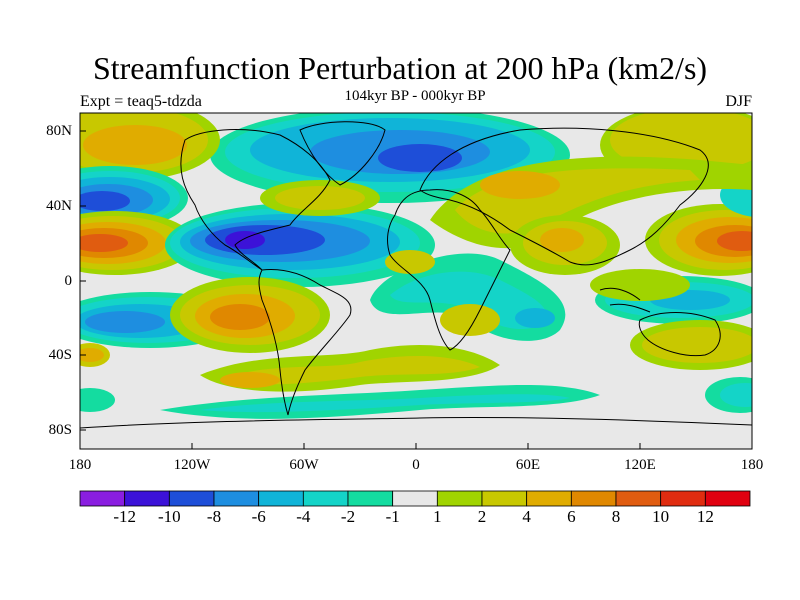 This screenshot has width=800, height=600. Describe the element at coordinates (137, 243) in the screenshot. I see `pacific-positive-20N-west` at that location.